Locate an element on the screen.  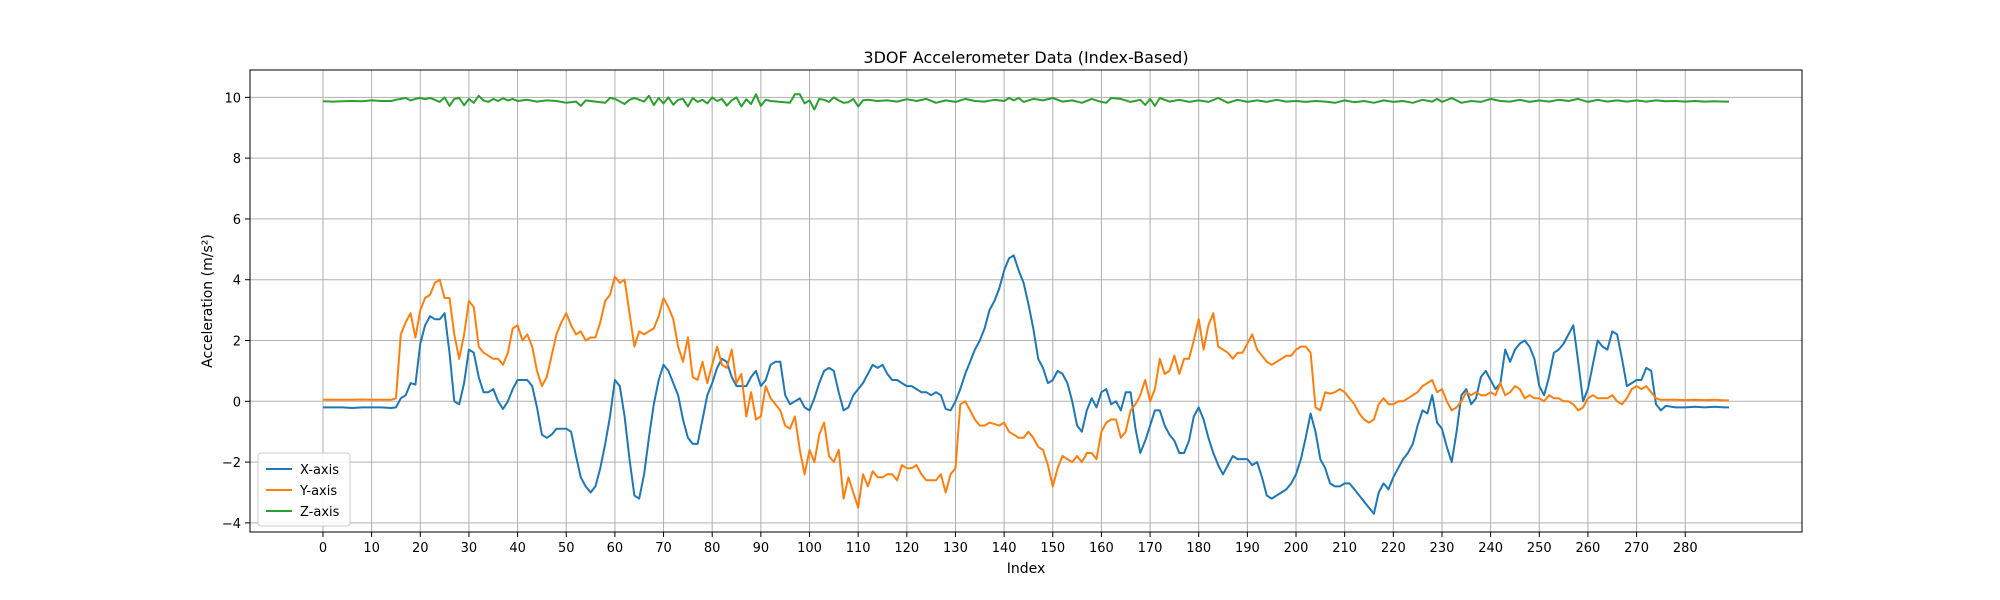
series-line-z-axis is located at coordinates (1025, 102).